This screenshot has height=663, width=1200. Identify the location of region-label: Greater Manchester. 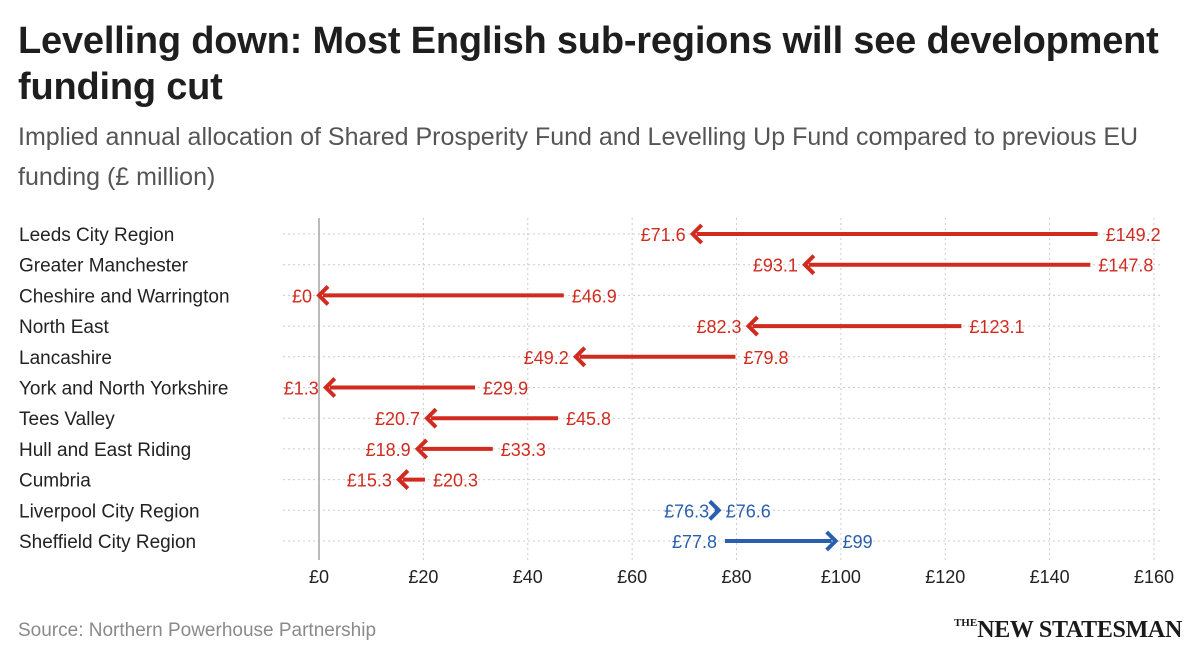
(104, 266).